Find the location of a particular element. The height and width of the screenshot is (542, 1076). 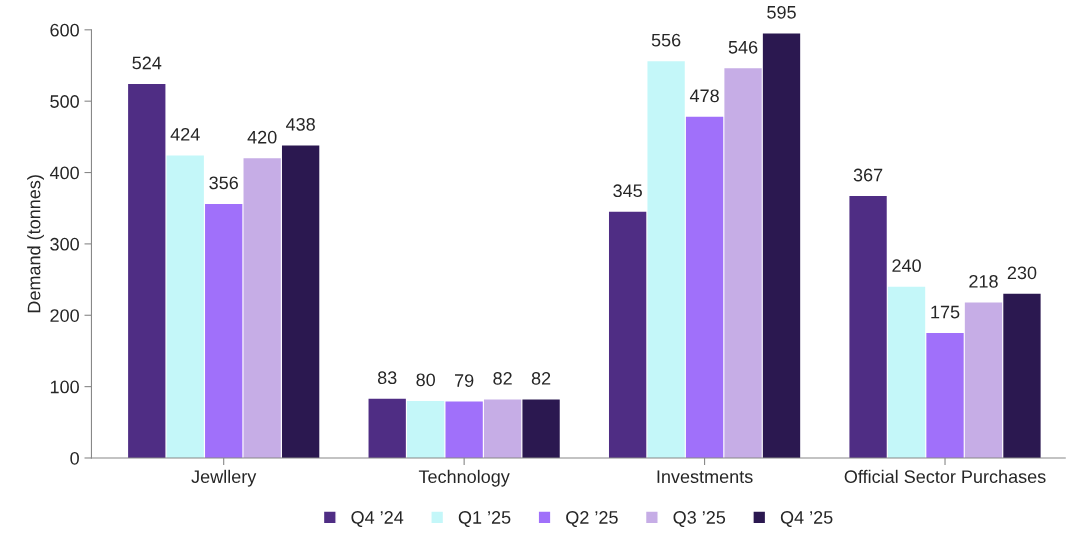

data-label: 595 is located at coordinates (781, 12).